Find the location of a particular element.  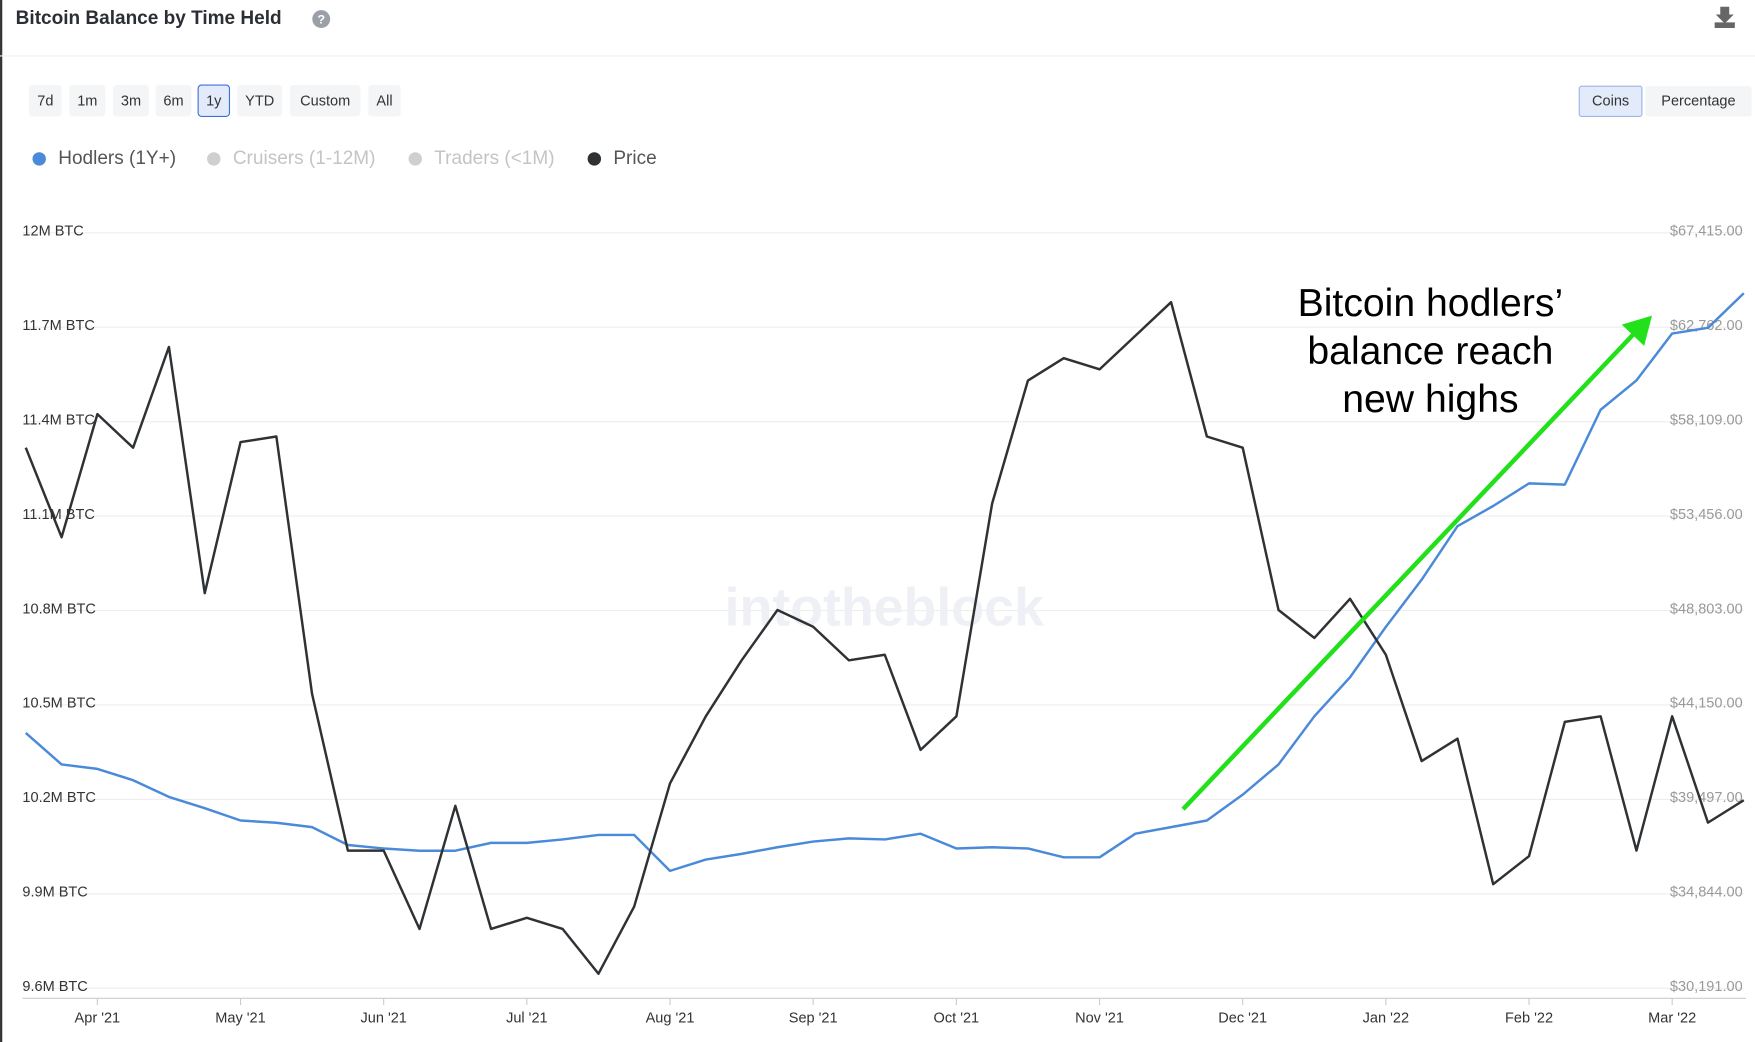

download-icon is located at coordinates (1724, 17).